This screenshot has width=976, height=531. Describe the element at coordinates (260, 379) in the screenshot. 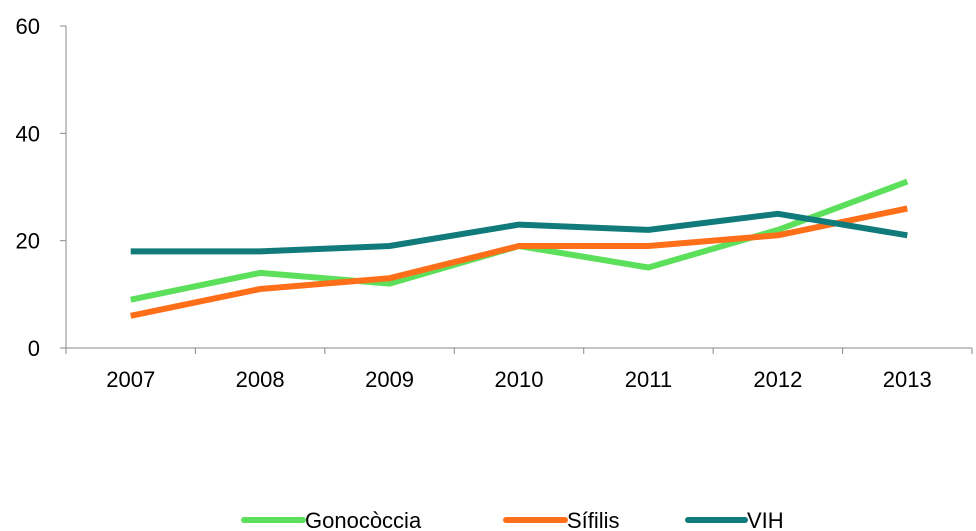

I see `x-tick-label: 2008` at that location.